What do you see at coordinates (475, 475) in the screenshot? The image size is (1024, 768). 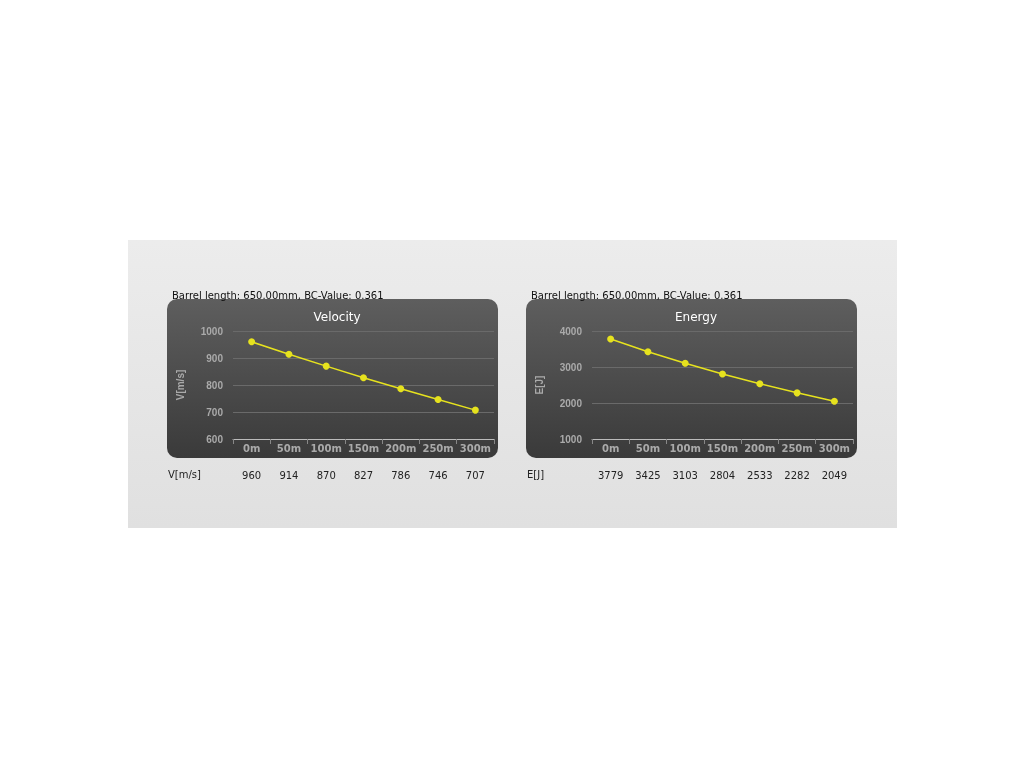 I see `data-label: 707` at bounding box center [475, 475].